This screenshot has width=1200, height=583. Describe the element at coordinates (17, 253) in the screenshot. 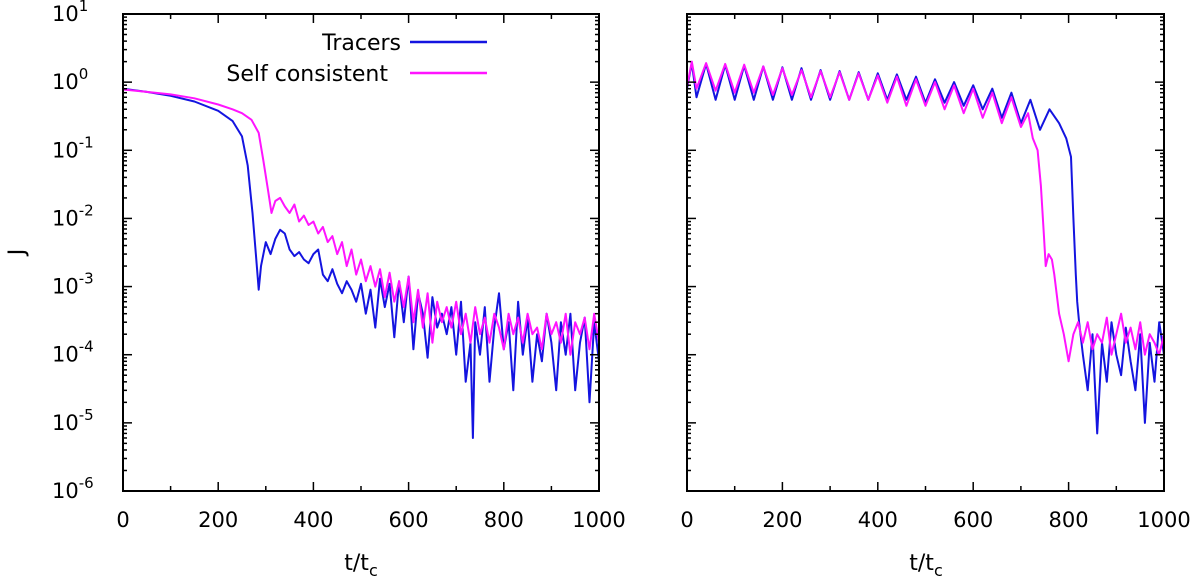

I see `left-y-axis-label: J` at that location.